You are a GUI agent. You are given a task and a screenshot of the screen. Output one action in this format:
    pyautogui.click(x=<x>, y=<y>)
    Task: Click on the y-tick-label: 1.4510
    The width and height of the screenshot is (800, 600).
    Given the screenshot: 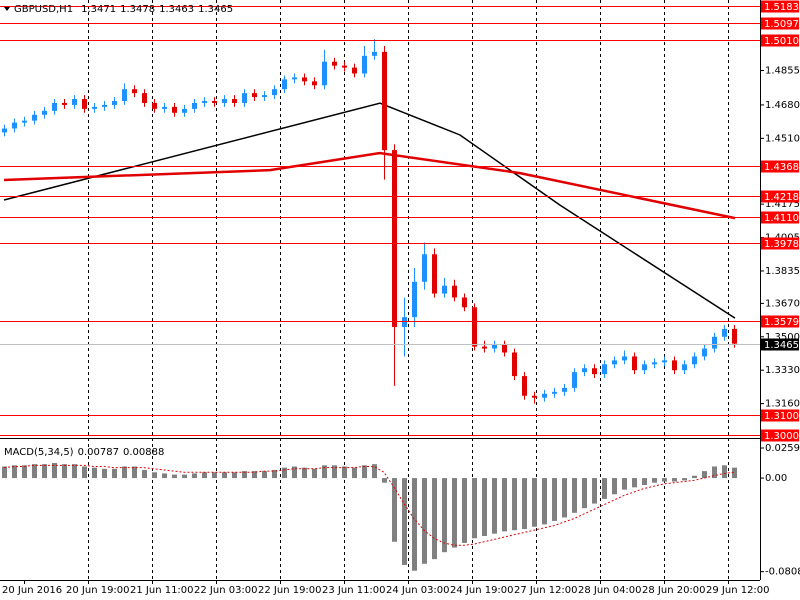 What is the action you would take?
    pyautogui.click(x=782, y=138)
    